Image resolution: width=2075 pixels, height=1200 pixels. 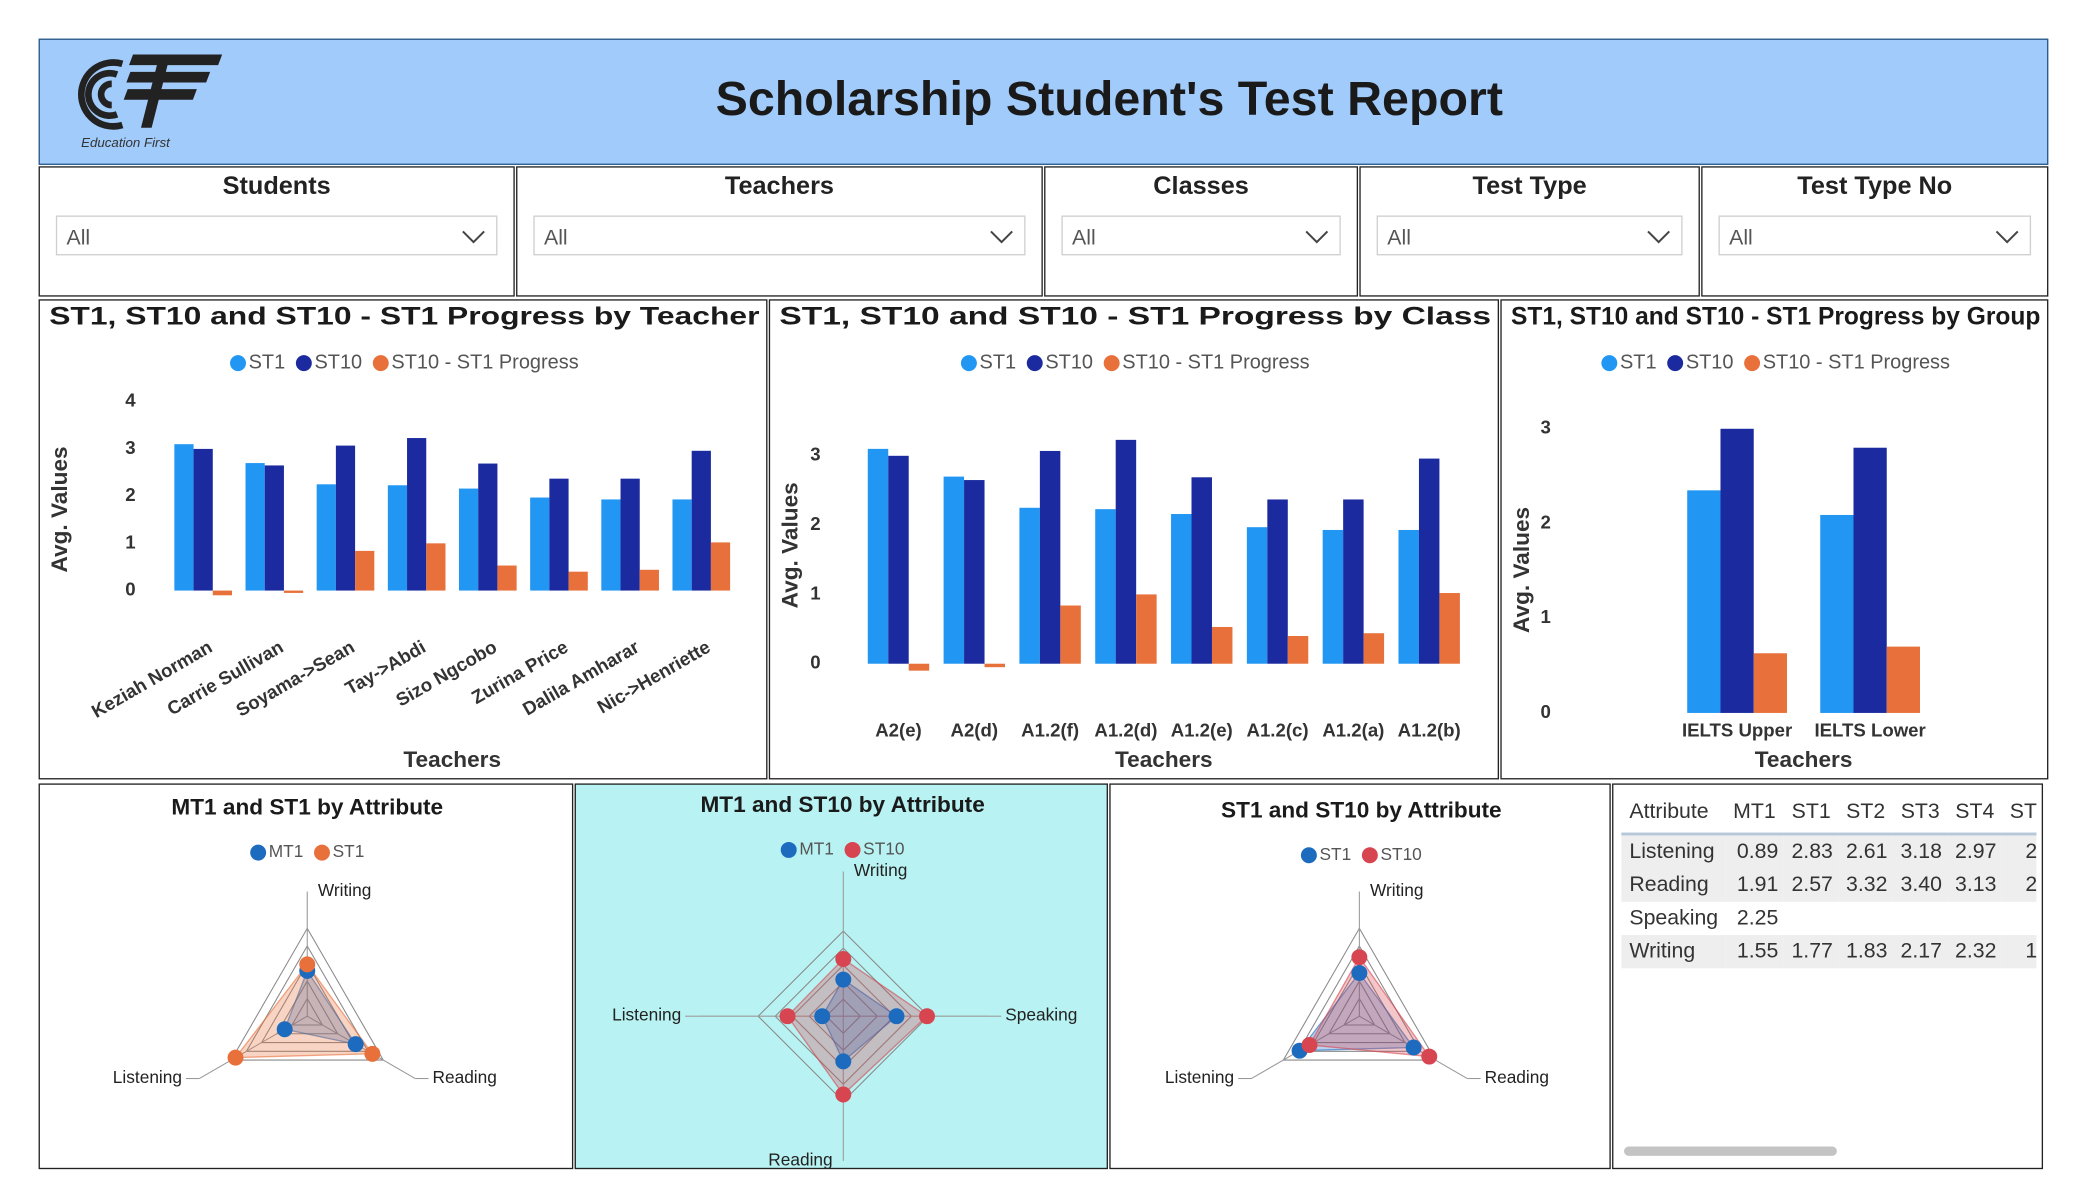 What do you see at coordinates (452, 759) in the screenshot?
I see `x-axis-title: Teachers` at bounding box center [452, 759].